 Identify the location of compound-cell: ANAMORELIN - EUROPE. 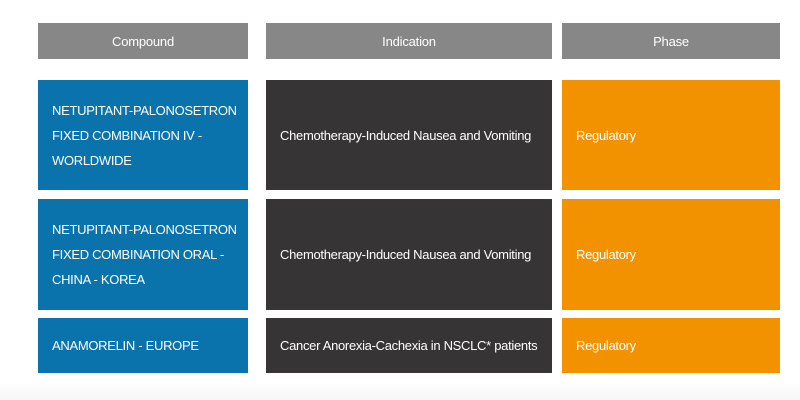
(143, 345).